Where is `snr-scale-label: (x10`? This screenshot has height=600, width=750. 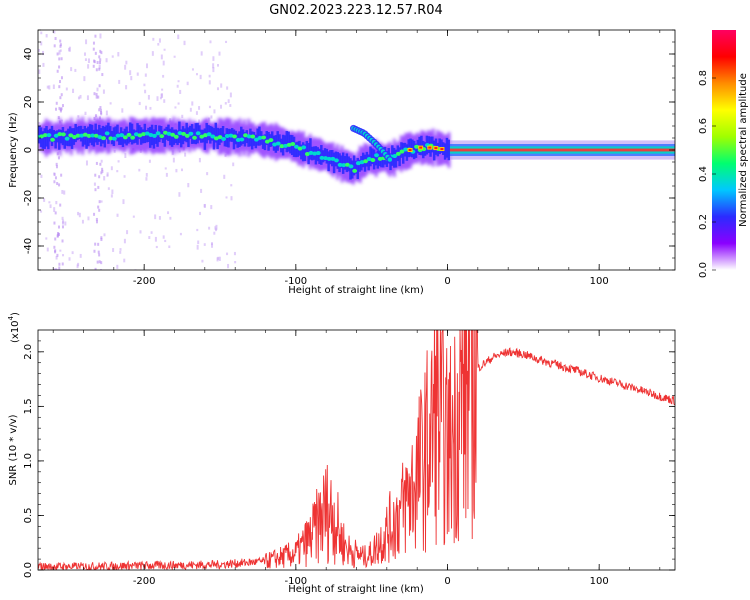
snr-scale-label: (x10 is located at coordinates (15, 331).